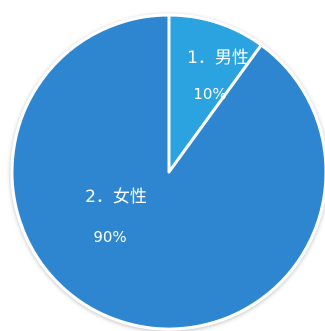 Image resolution: width=325 pixels, height=331 pixels. Describe the element at coordinates (209, 94) in the screenshot. I see `slice-value-label-1: 10%` at that location.